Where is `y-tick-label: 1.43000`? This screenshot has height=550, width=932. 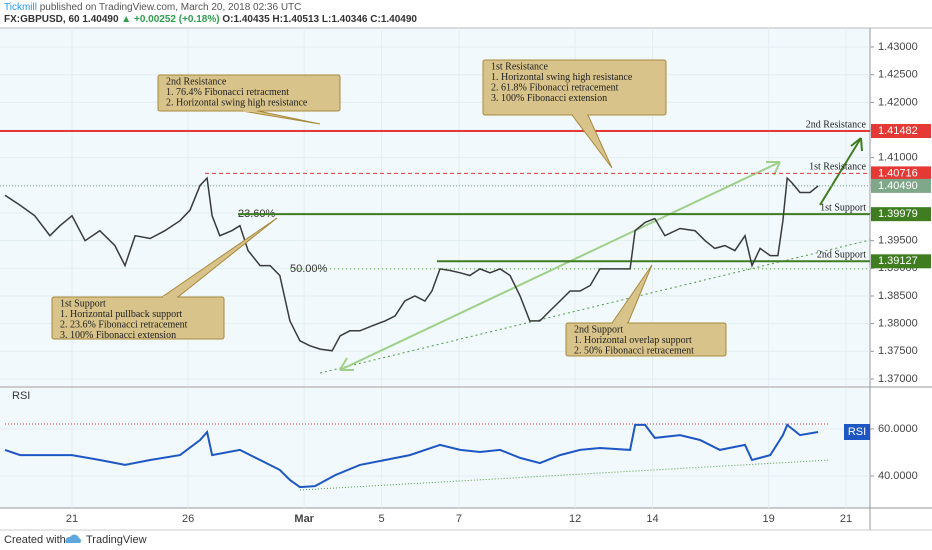
y-tick-label: 1.43000 is located at coordinates (898, 47).